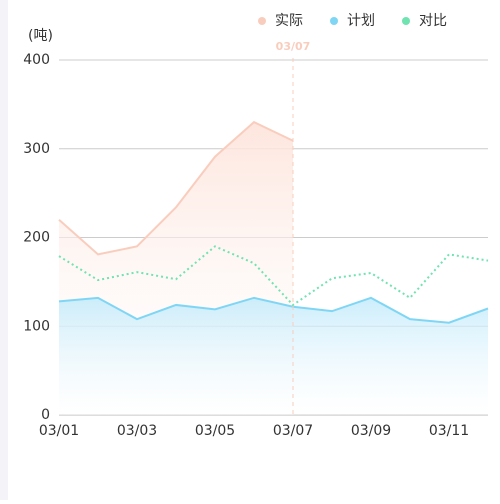 This screenshot has width=500, height=504. I want to click on x-tick-label: 03/07, so click(293, 431).